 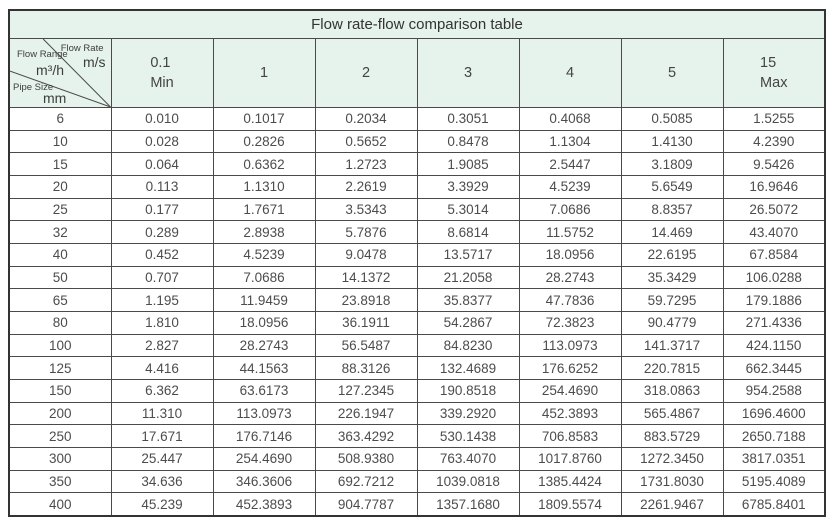 I want to click on flow-value-cell: 5.7876, so click(x=366, y=232).